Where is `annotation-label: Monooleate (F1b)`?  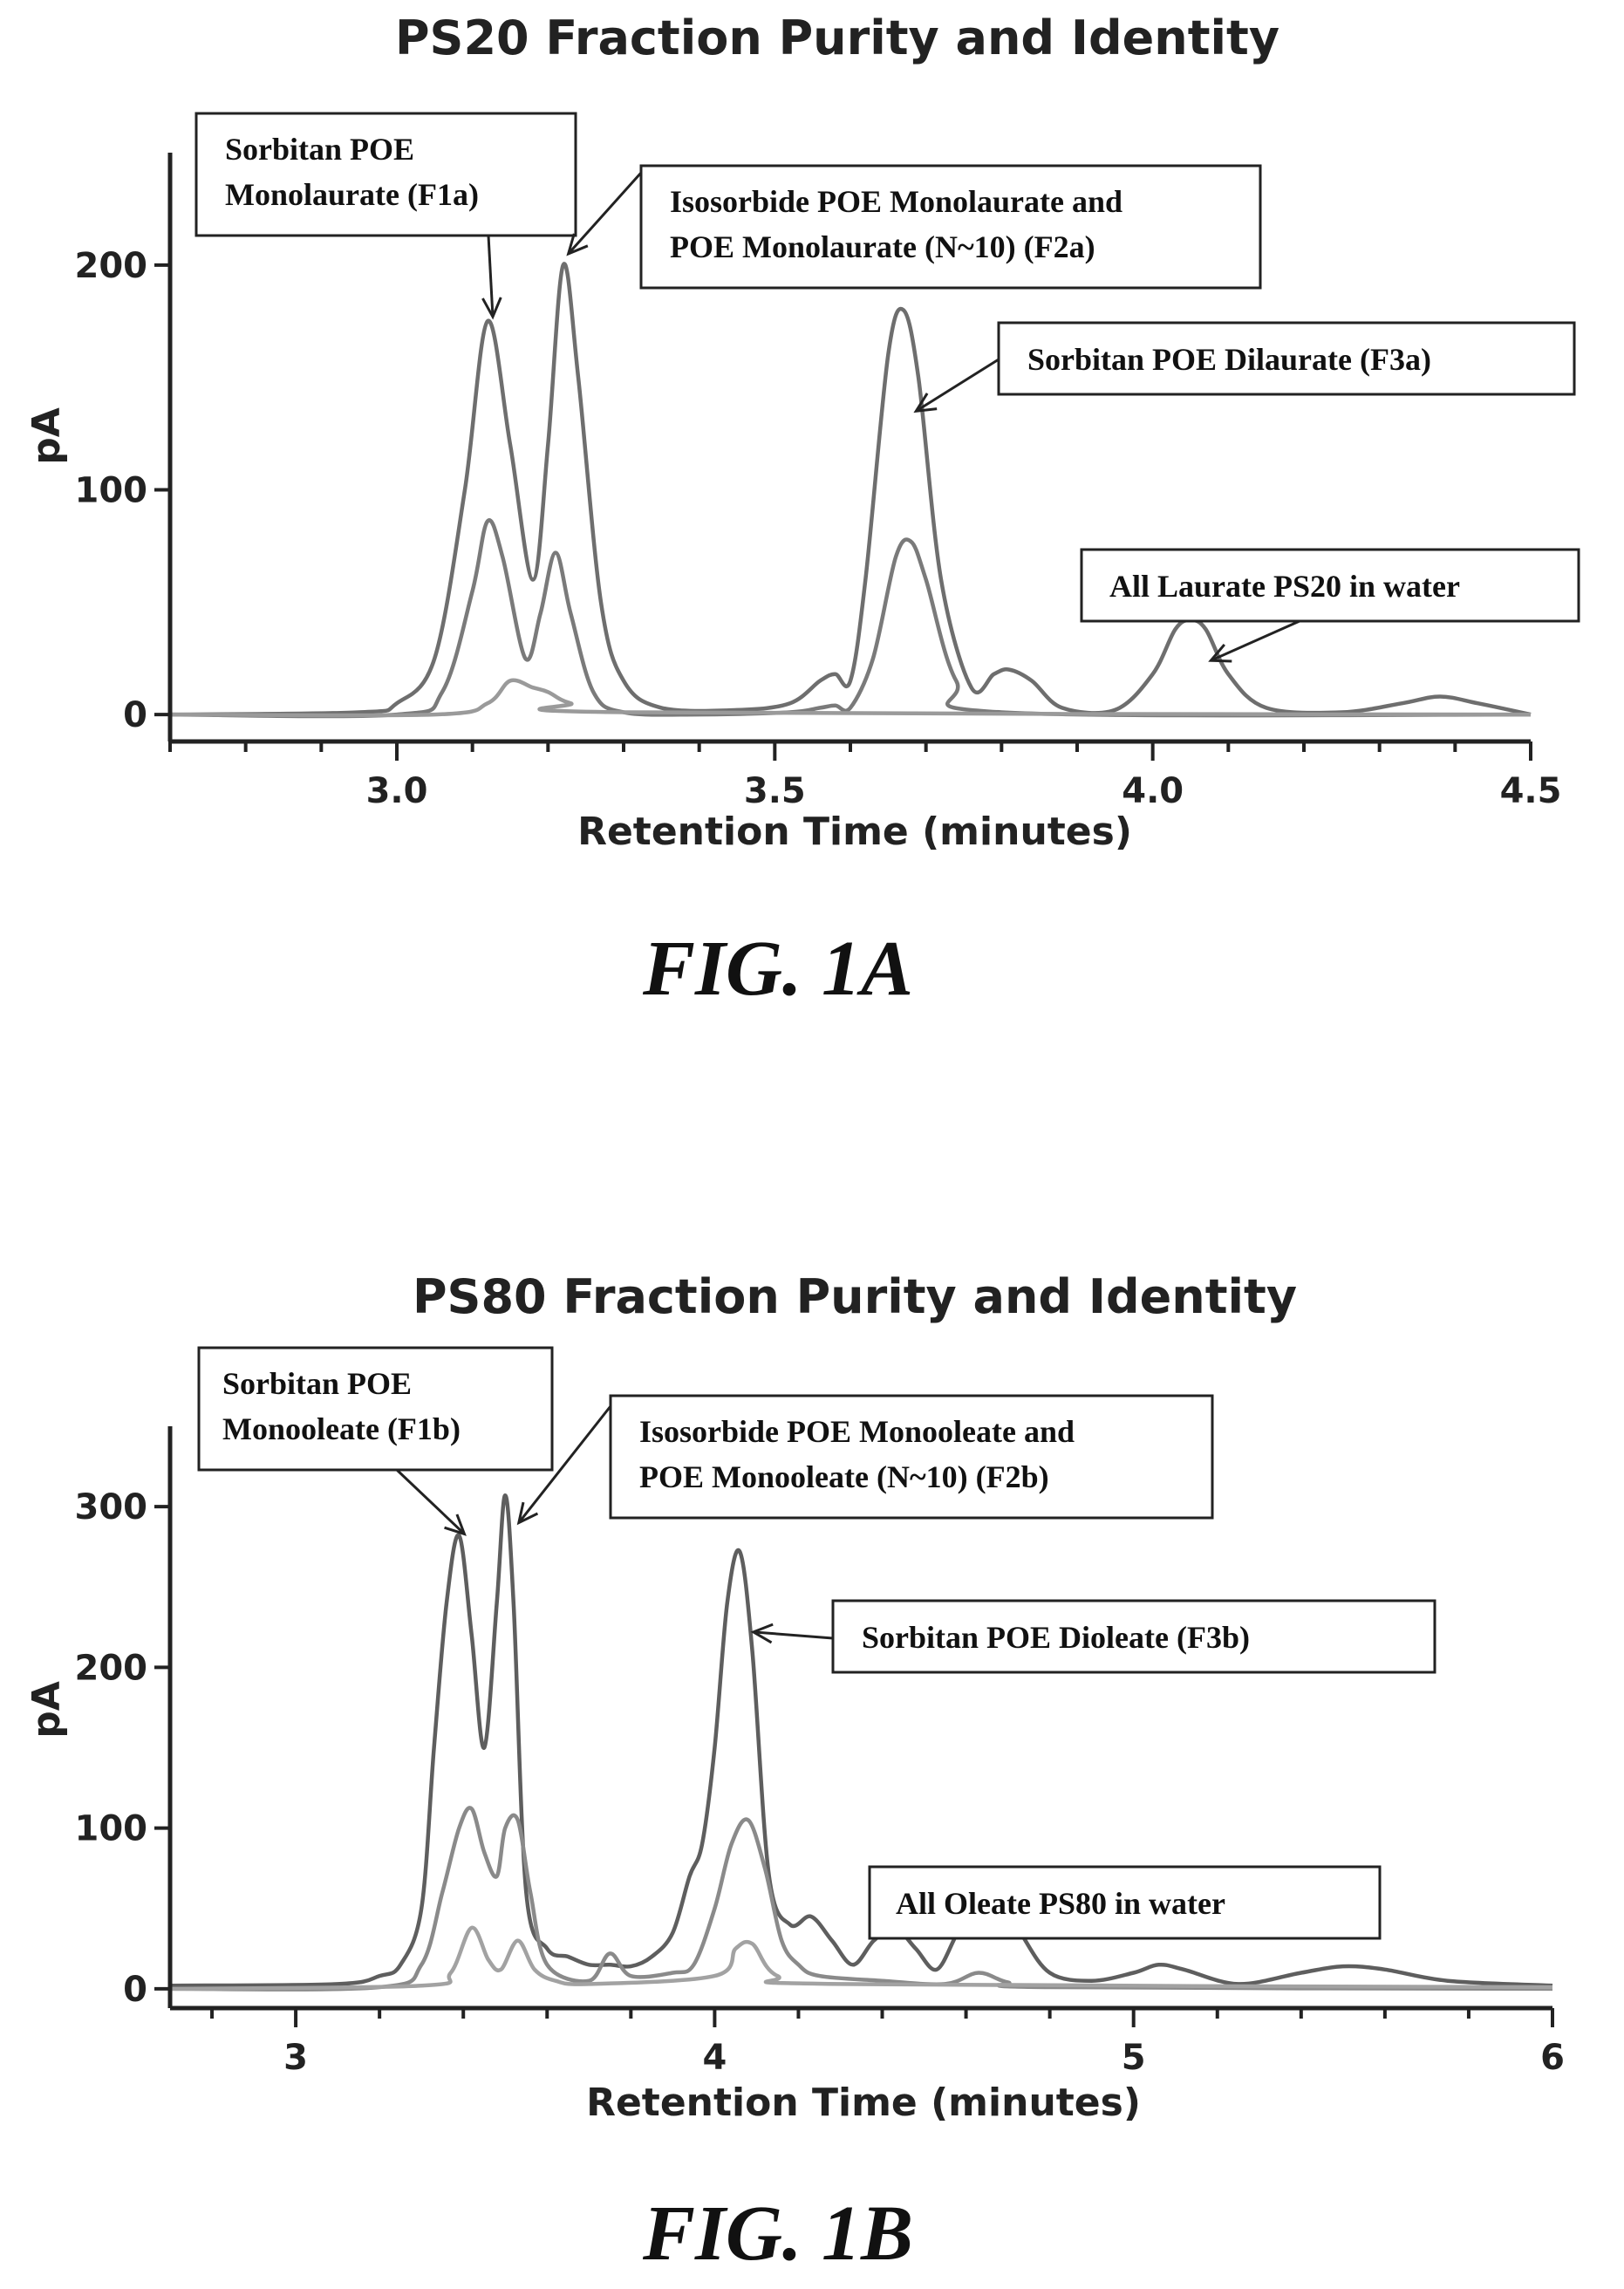 annotation-label: Monooleate (F1b) is located at coordinates (341, 1428).